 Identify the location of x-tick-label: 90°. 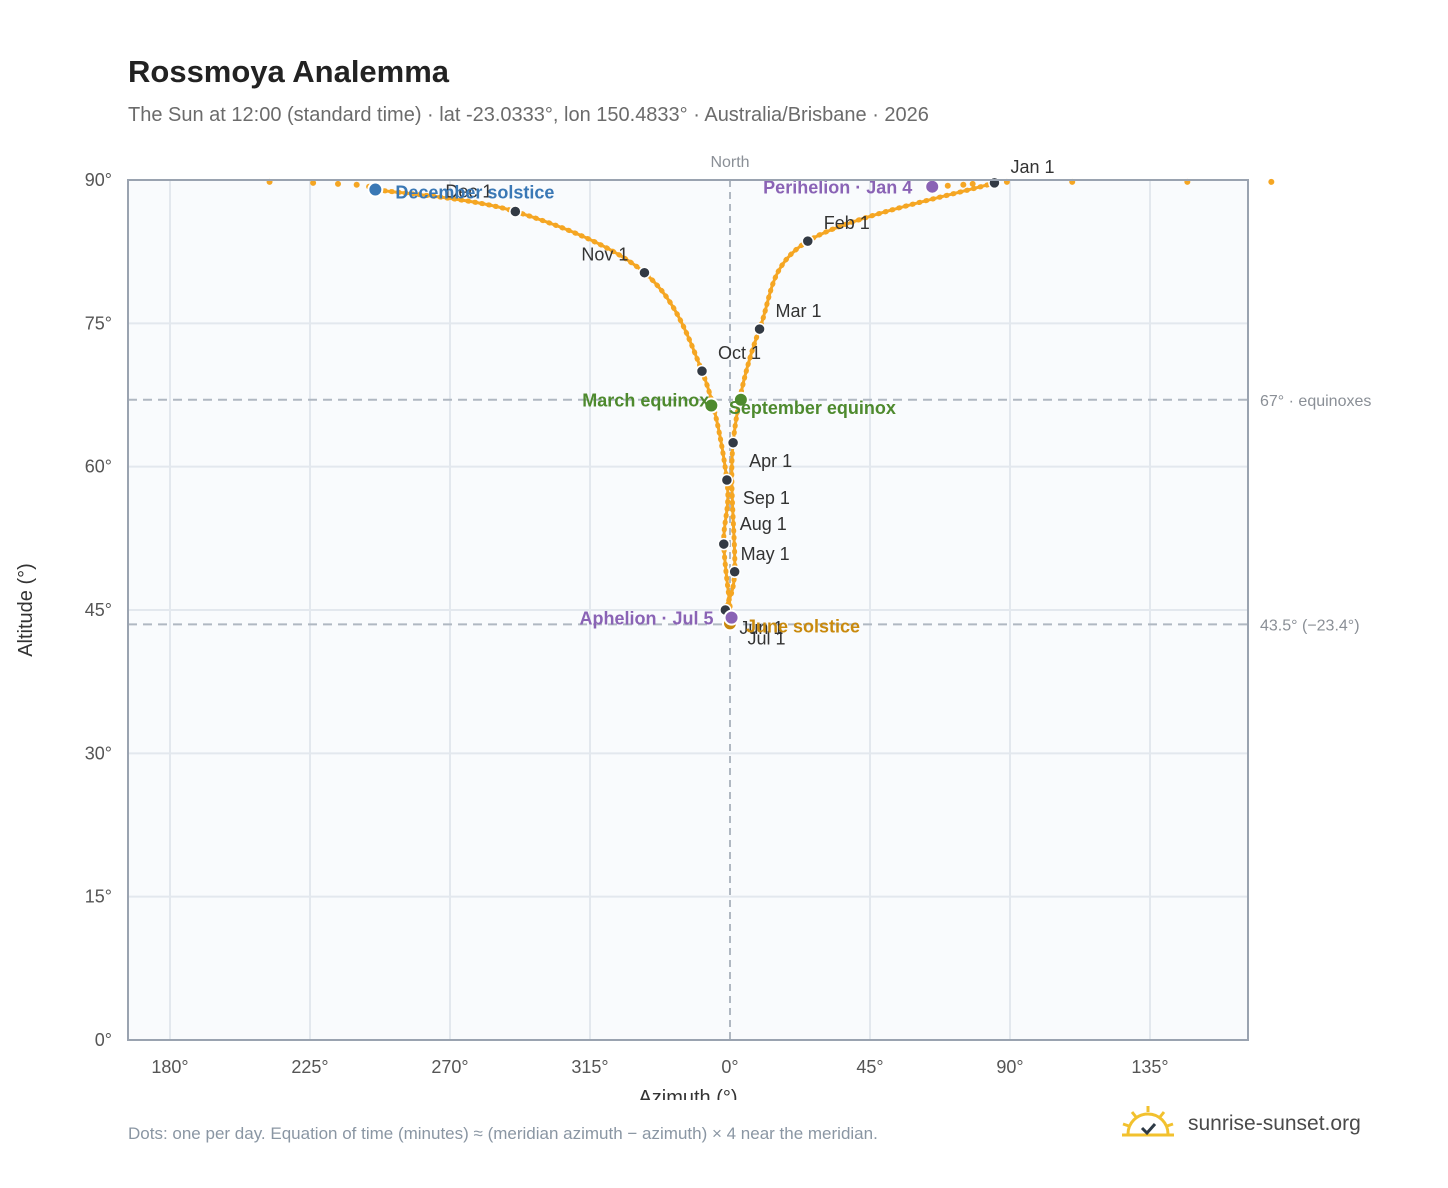
(1009, 1067).